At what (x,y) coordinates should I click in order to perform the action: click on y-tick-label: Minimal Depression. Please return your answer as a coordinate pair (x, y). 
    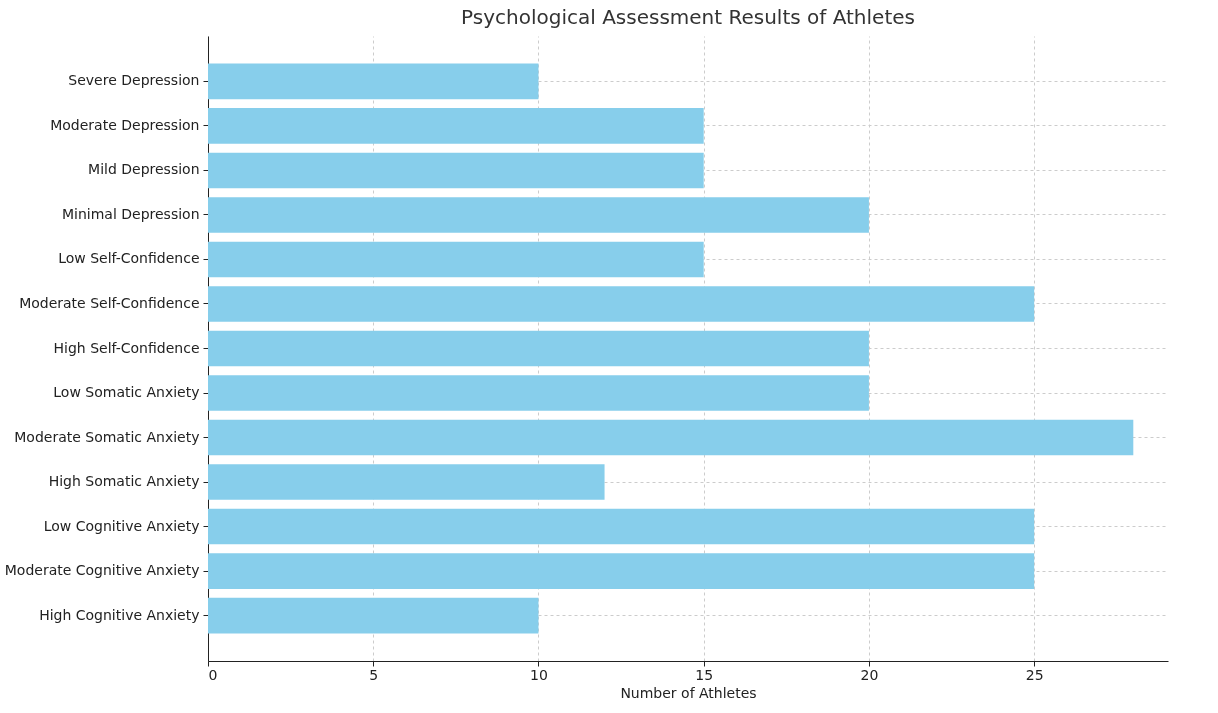
    Looking at the image, I should click on (130, 213).